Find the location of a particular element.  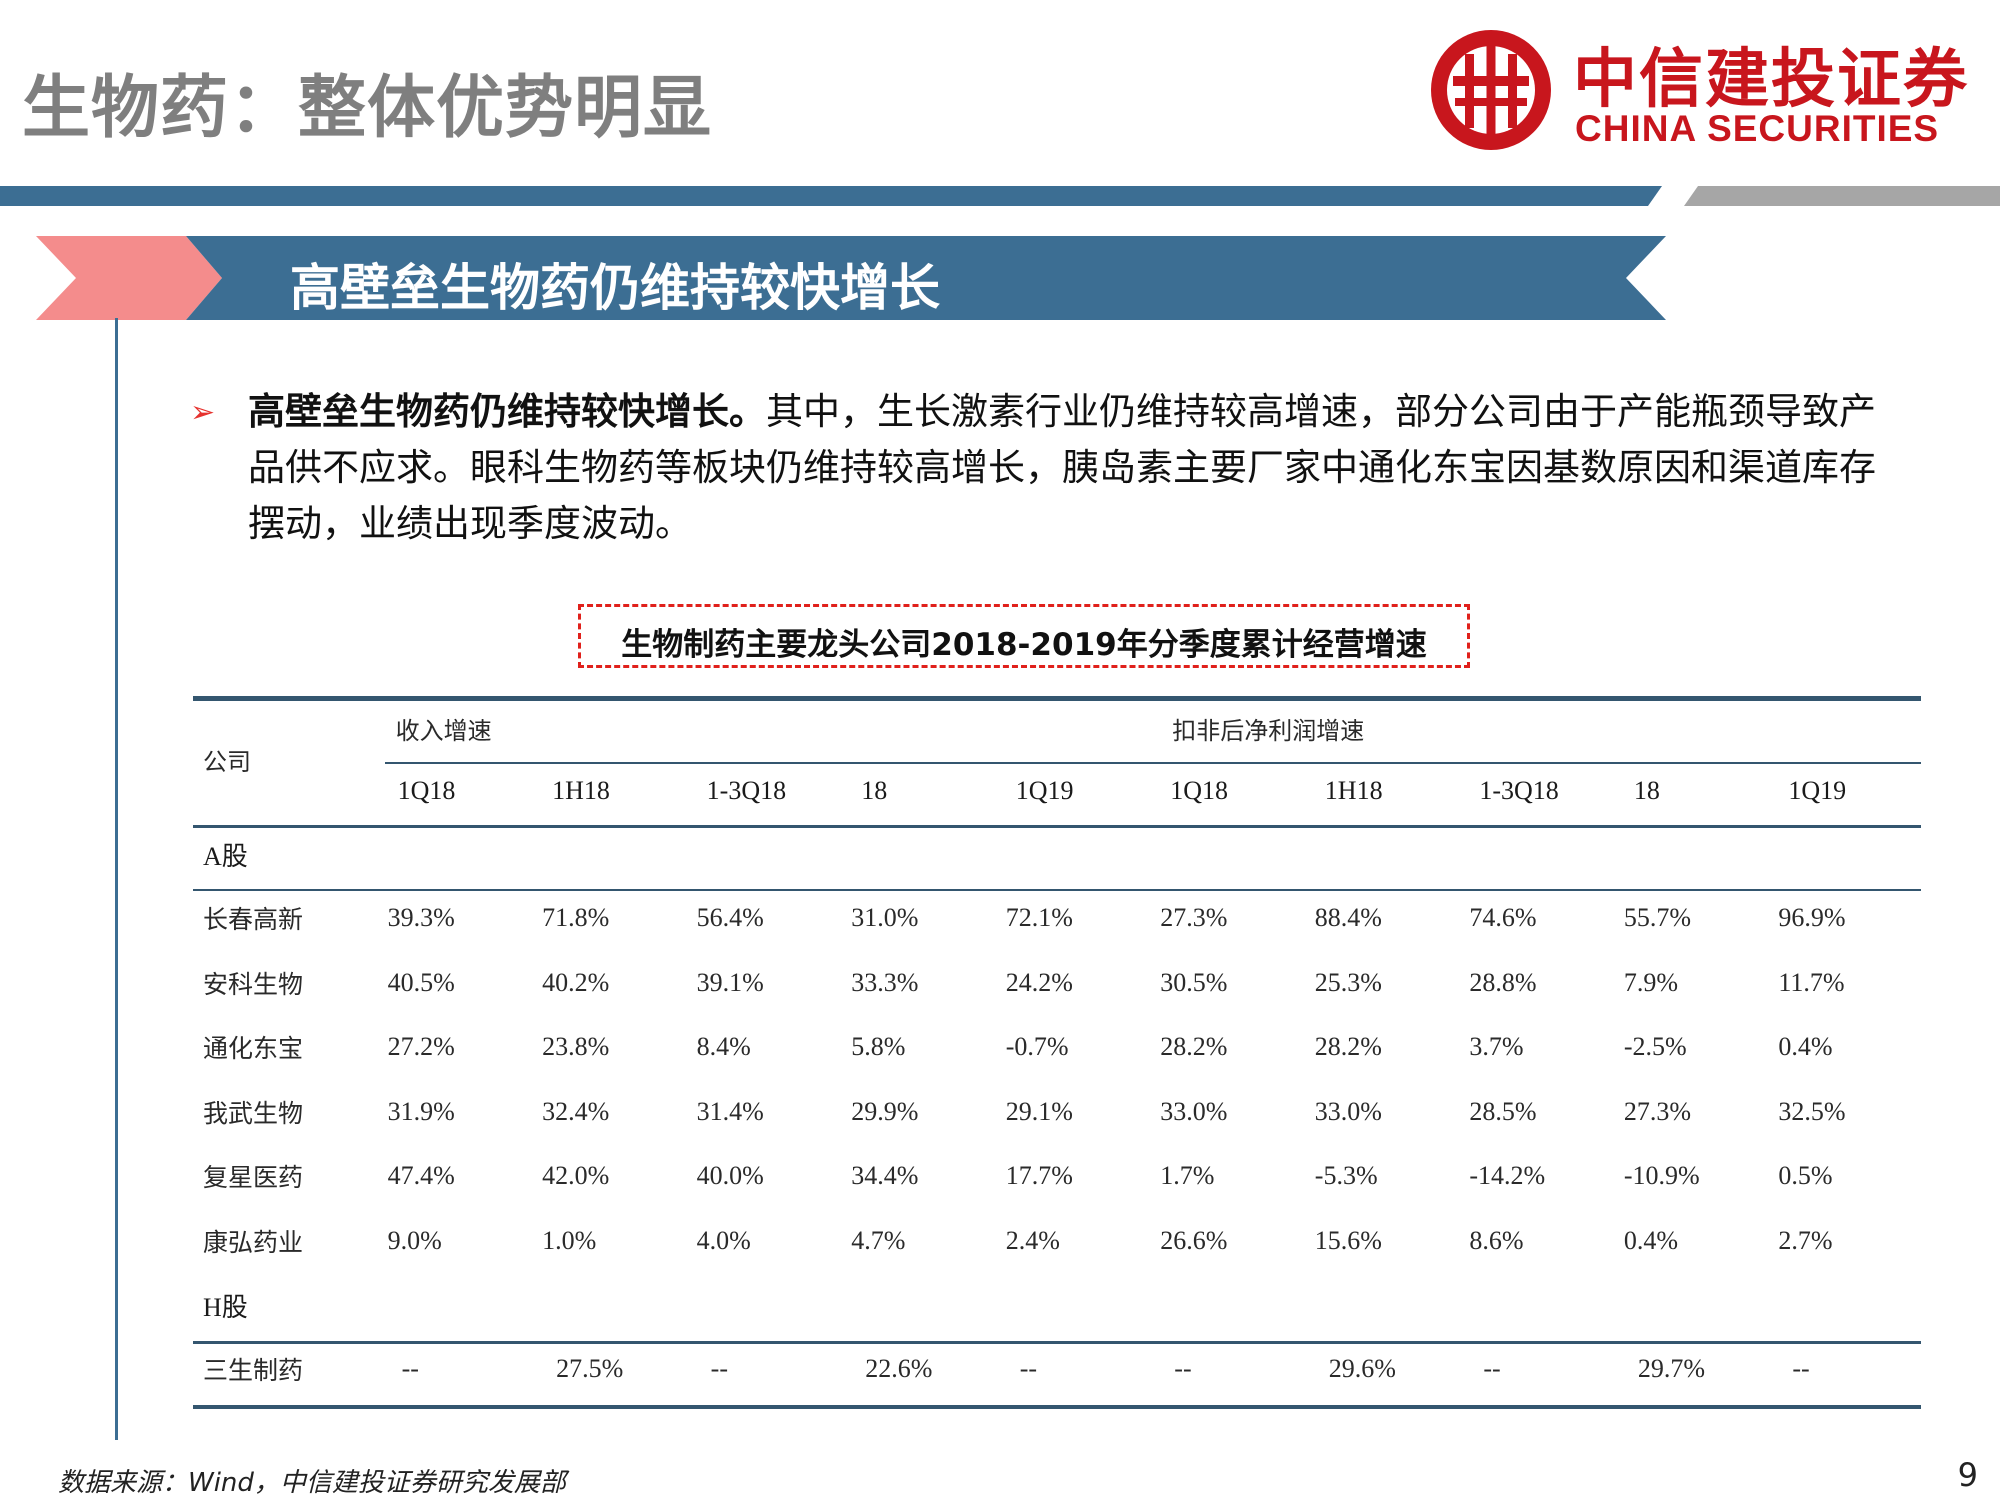

table-cell: 17.7% is located at coordinates (1039, 1176).